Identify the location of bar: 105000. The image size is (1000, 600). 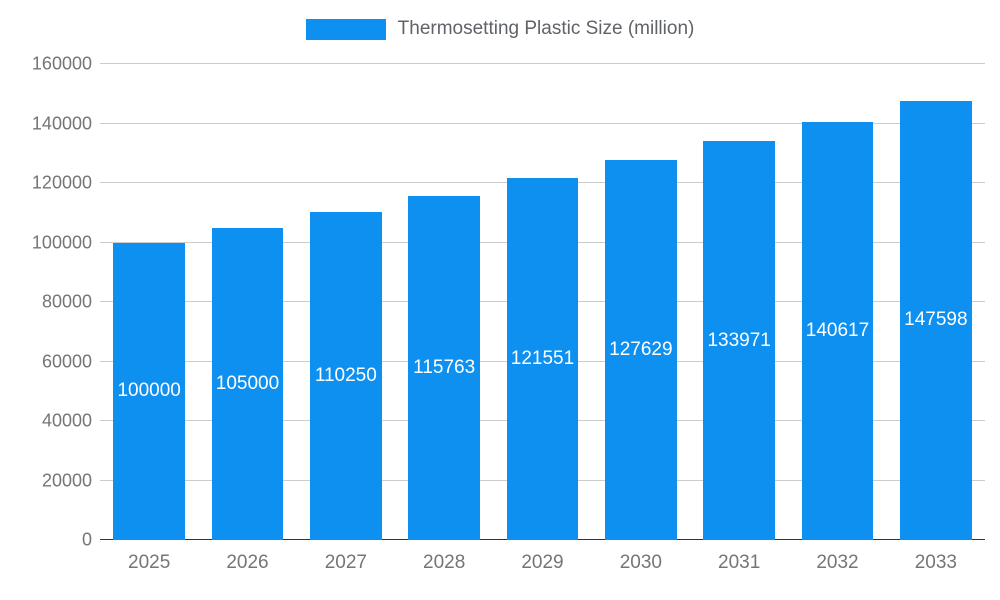
(247, 383).